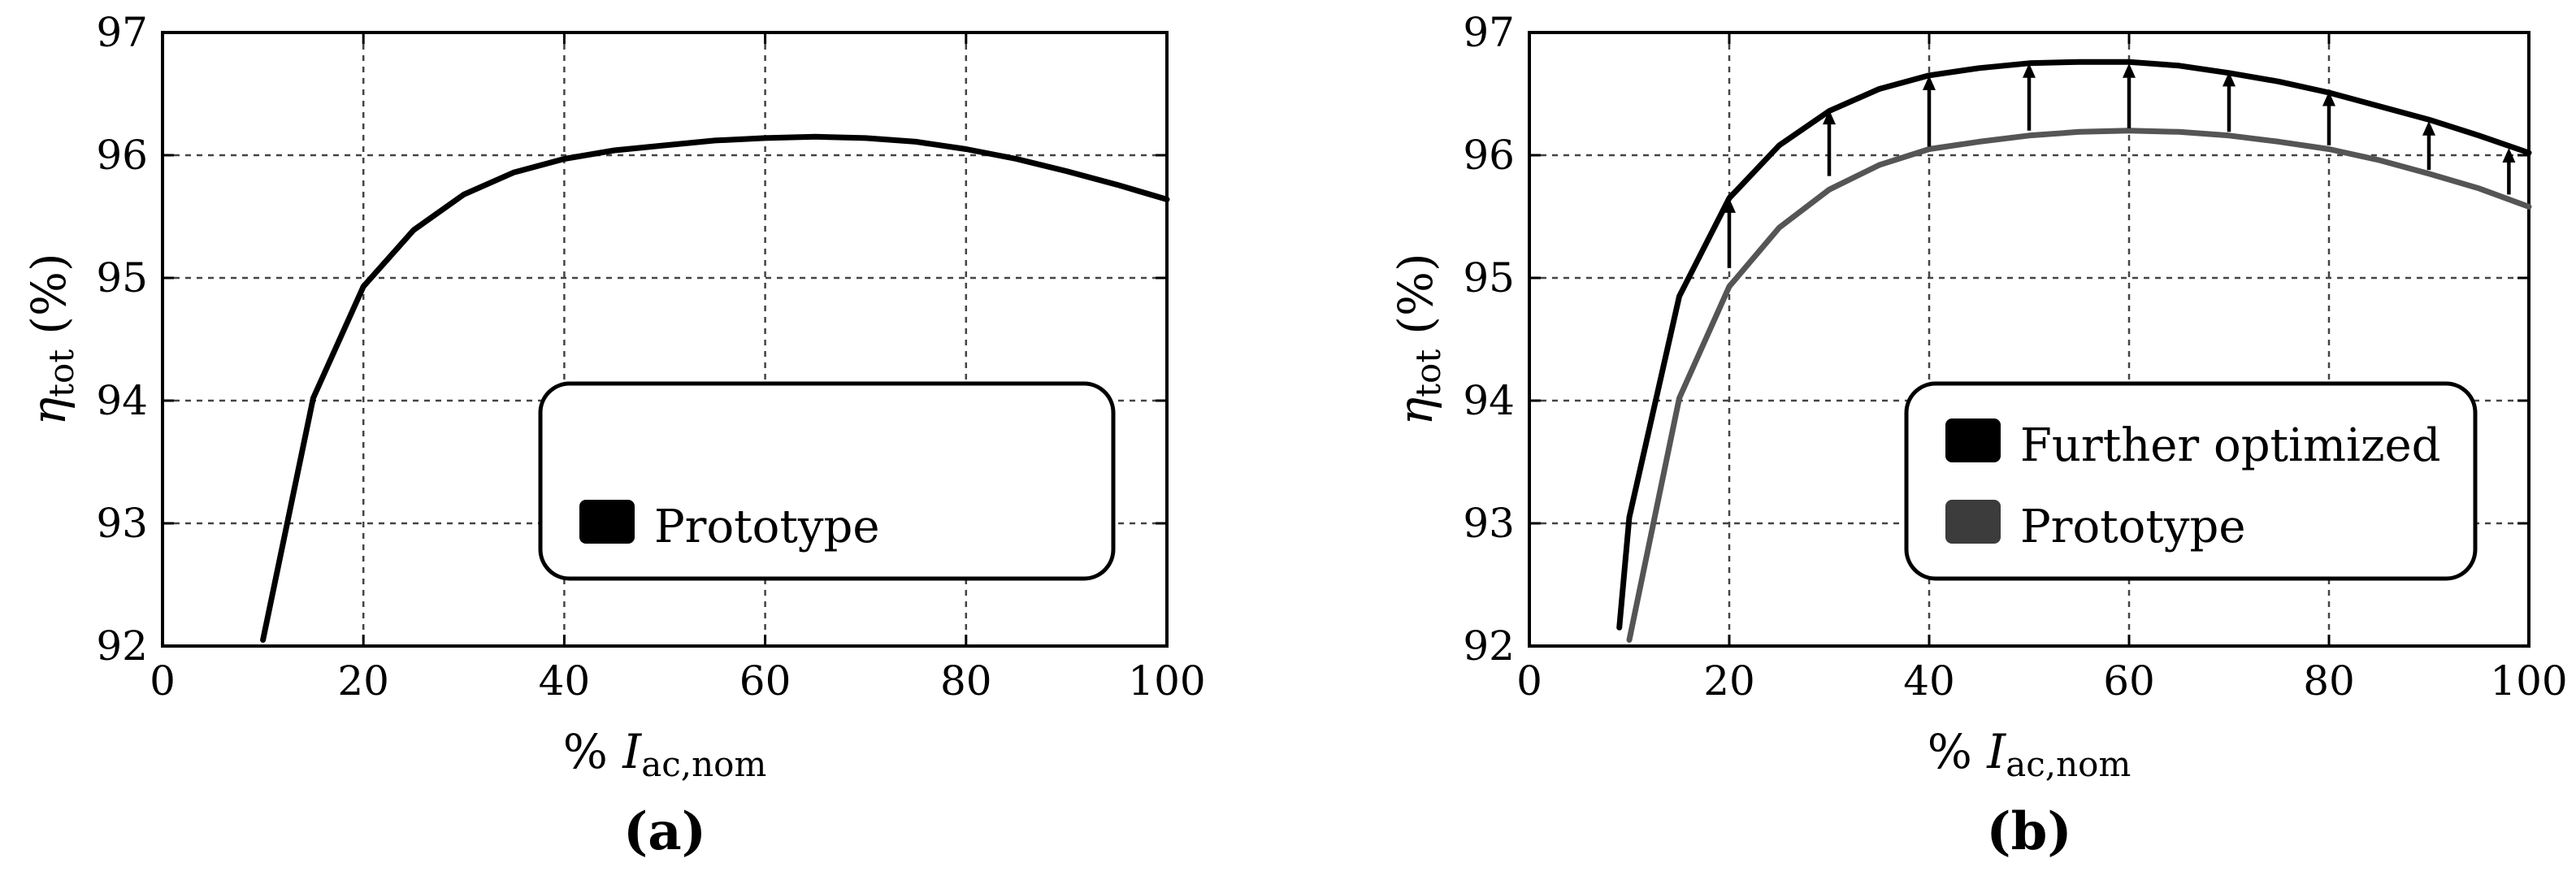 Image resolution: width=2576 pixels, height=889 pixels. I want to click on improvement-arrows, so click(2119, 165).